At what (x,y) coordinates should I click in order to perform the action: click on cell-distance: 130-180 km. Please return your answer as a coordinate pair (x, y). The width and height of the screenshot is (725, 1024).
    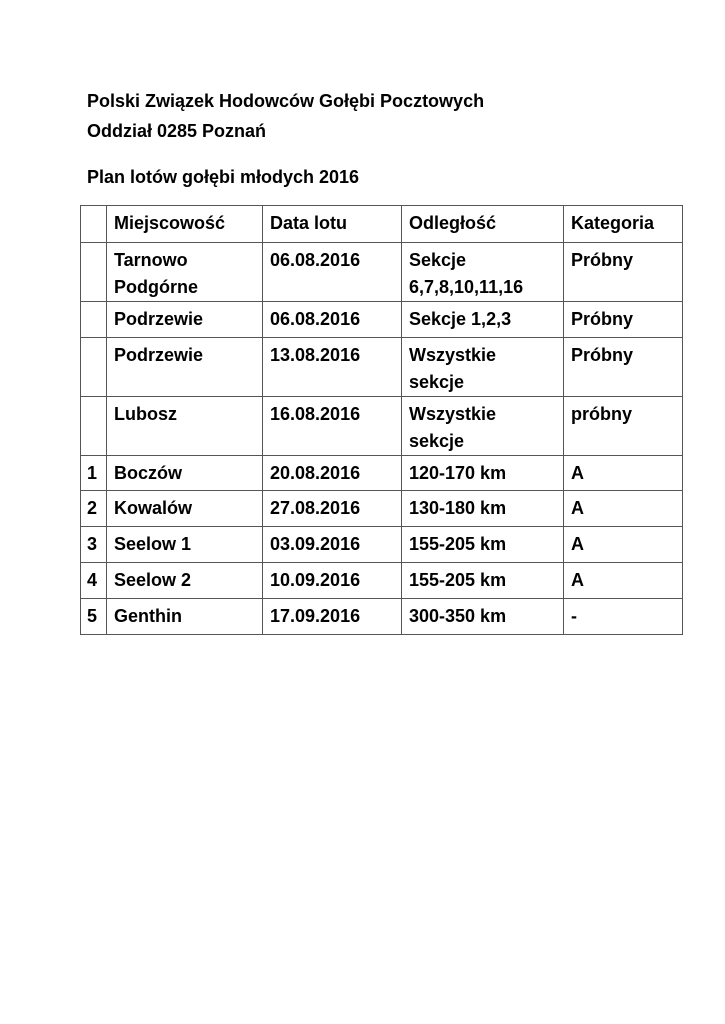
    Looking at the image, I should click on (482, 508).